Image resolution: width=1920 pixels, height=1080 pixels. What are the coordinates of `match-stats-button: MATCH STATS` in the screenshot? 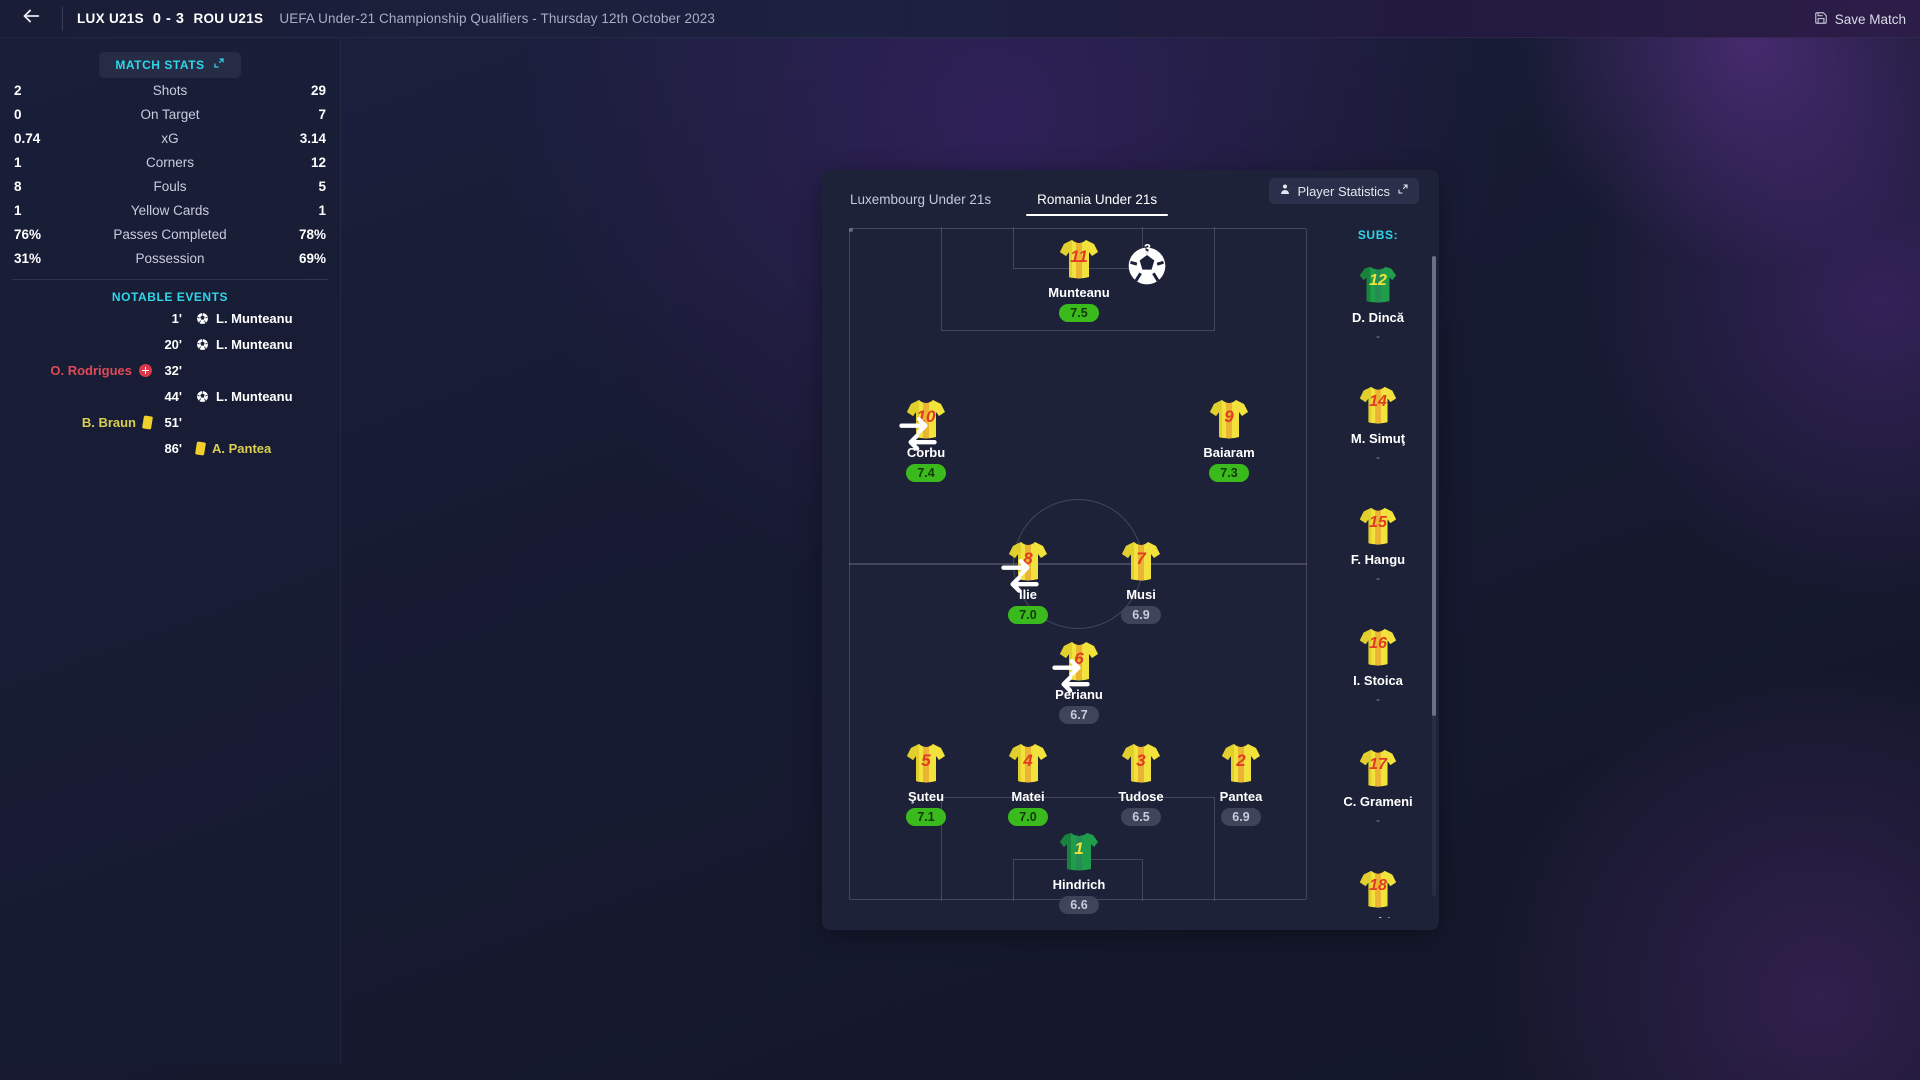 It's located at (170, 65).